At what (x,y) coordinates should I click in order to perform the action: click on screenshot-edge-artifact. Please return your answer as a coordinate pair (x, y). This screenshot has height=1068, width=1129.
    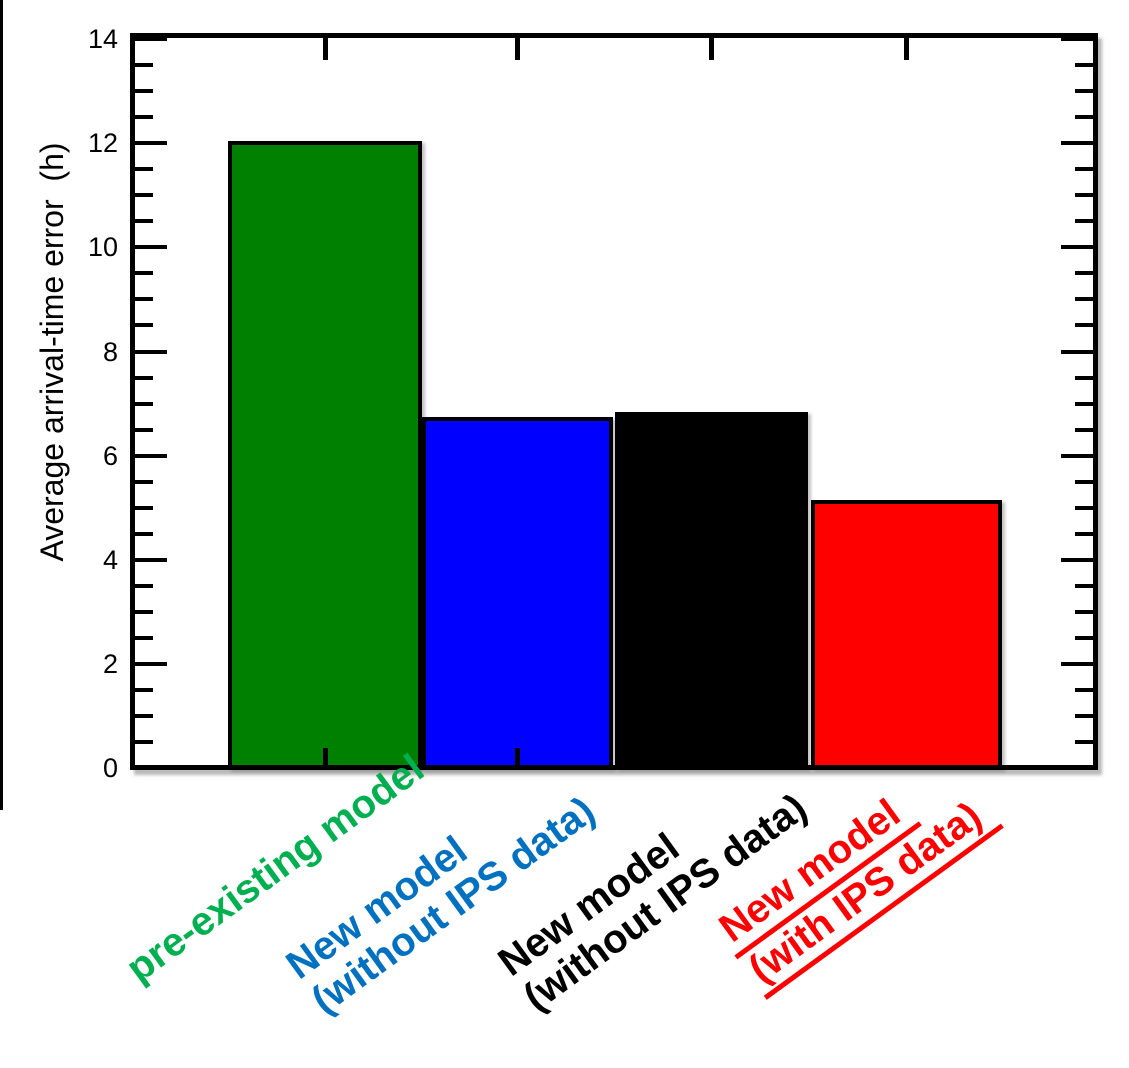
    Looking at the image, I should click on (1, 405).